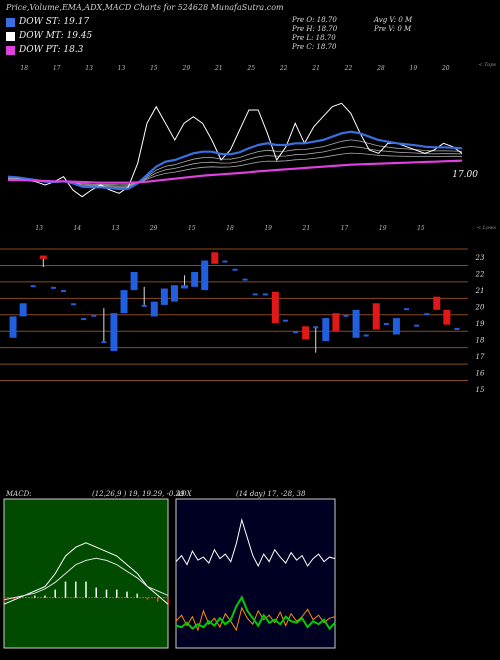 The width and height of the screenshot is (500, 660). Describe the element at coordinates (314, 38) in the screenshot. I see `pre-low: Pre L: 18.70` at that location.